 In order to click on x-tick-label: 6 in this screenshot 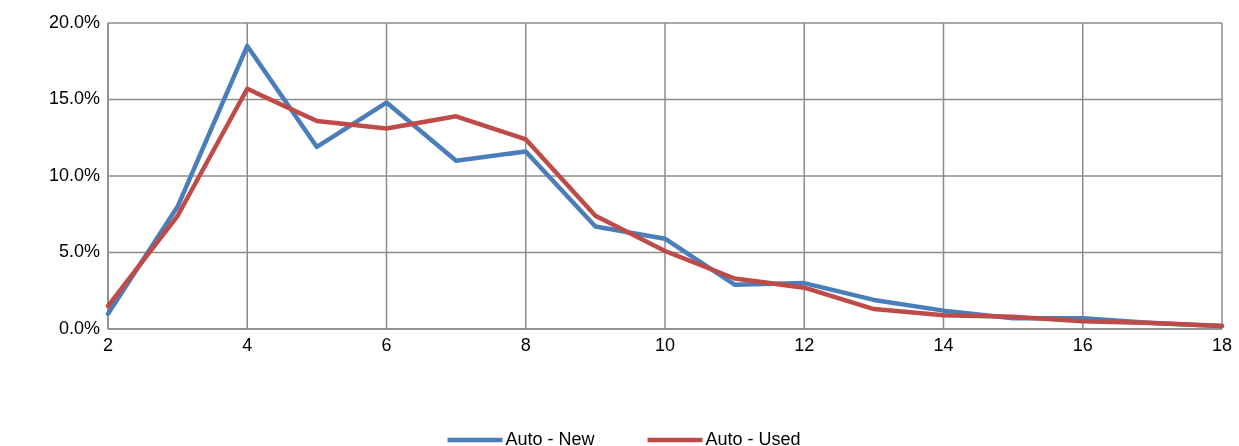, I will do `click(386, 345)`.